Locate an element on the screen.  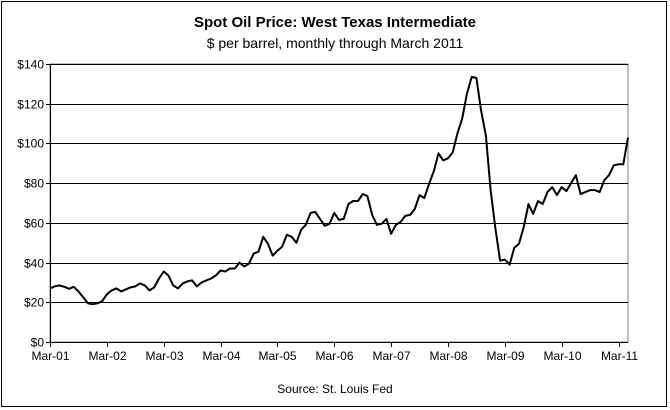
y-tick-label: $60 is located at coordinates (34, 224).